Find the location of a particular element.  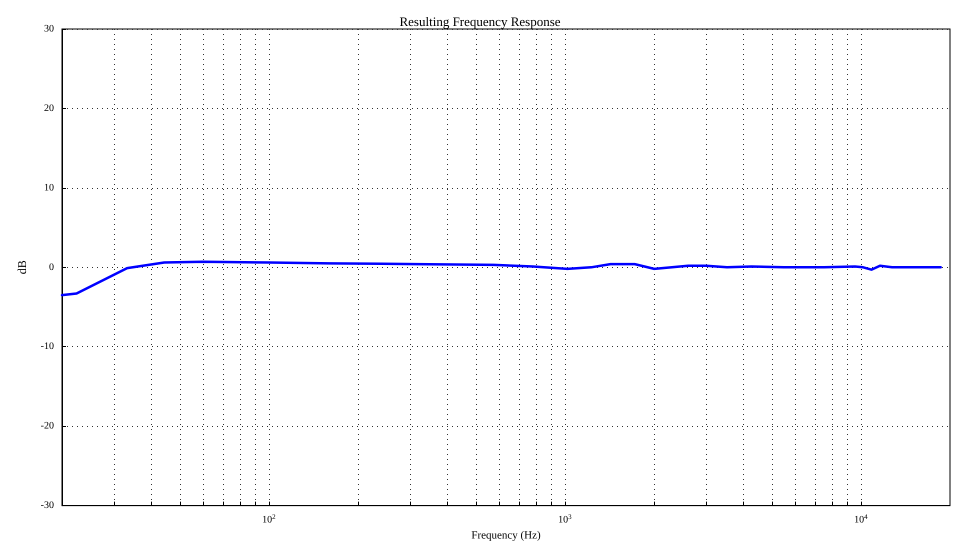

y-tick-label: 10 is located at coordinates (49, 188).